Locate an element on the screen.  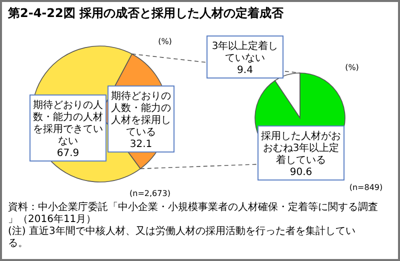
slice-label: 採用した人材がおおむね3年以上定着している is located at coordinates (301, 148).